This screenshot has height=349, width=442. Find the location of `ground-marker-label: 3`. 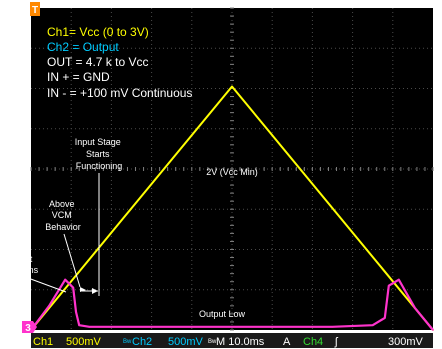

ground-marker-label: 3 is located at coordinates (28, 328).